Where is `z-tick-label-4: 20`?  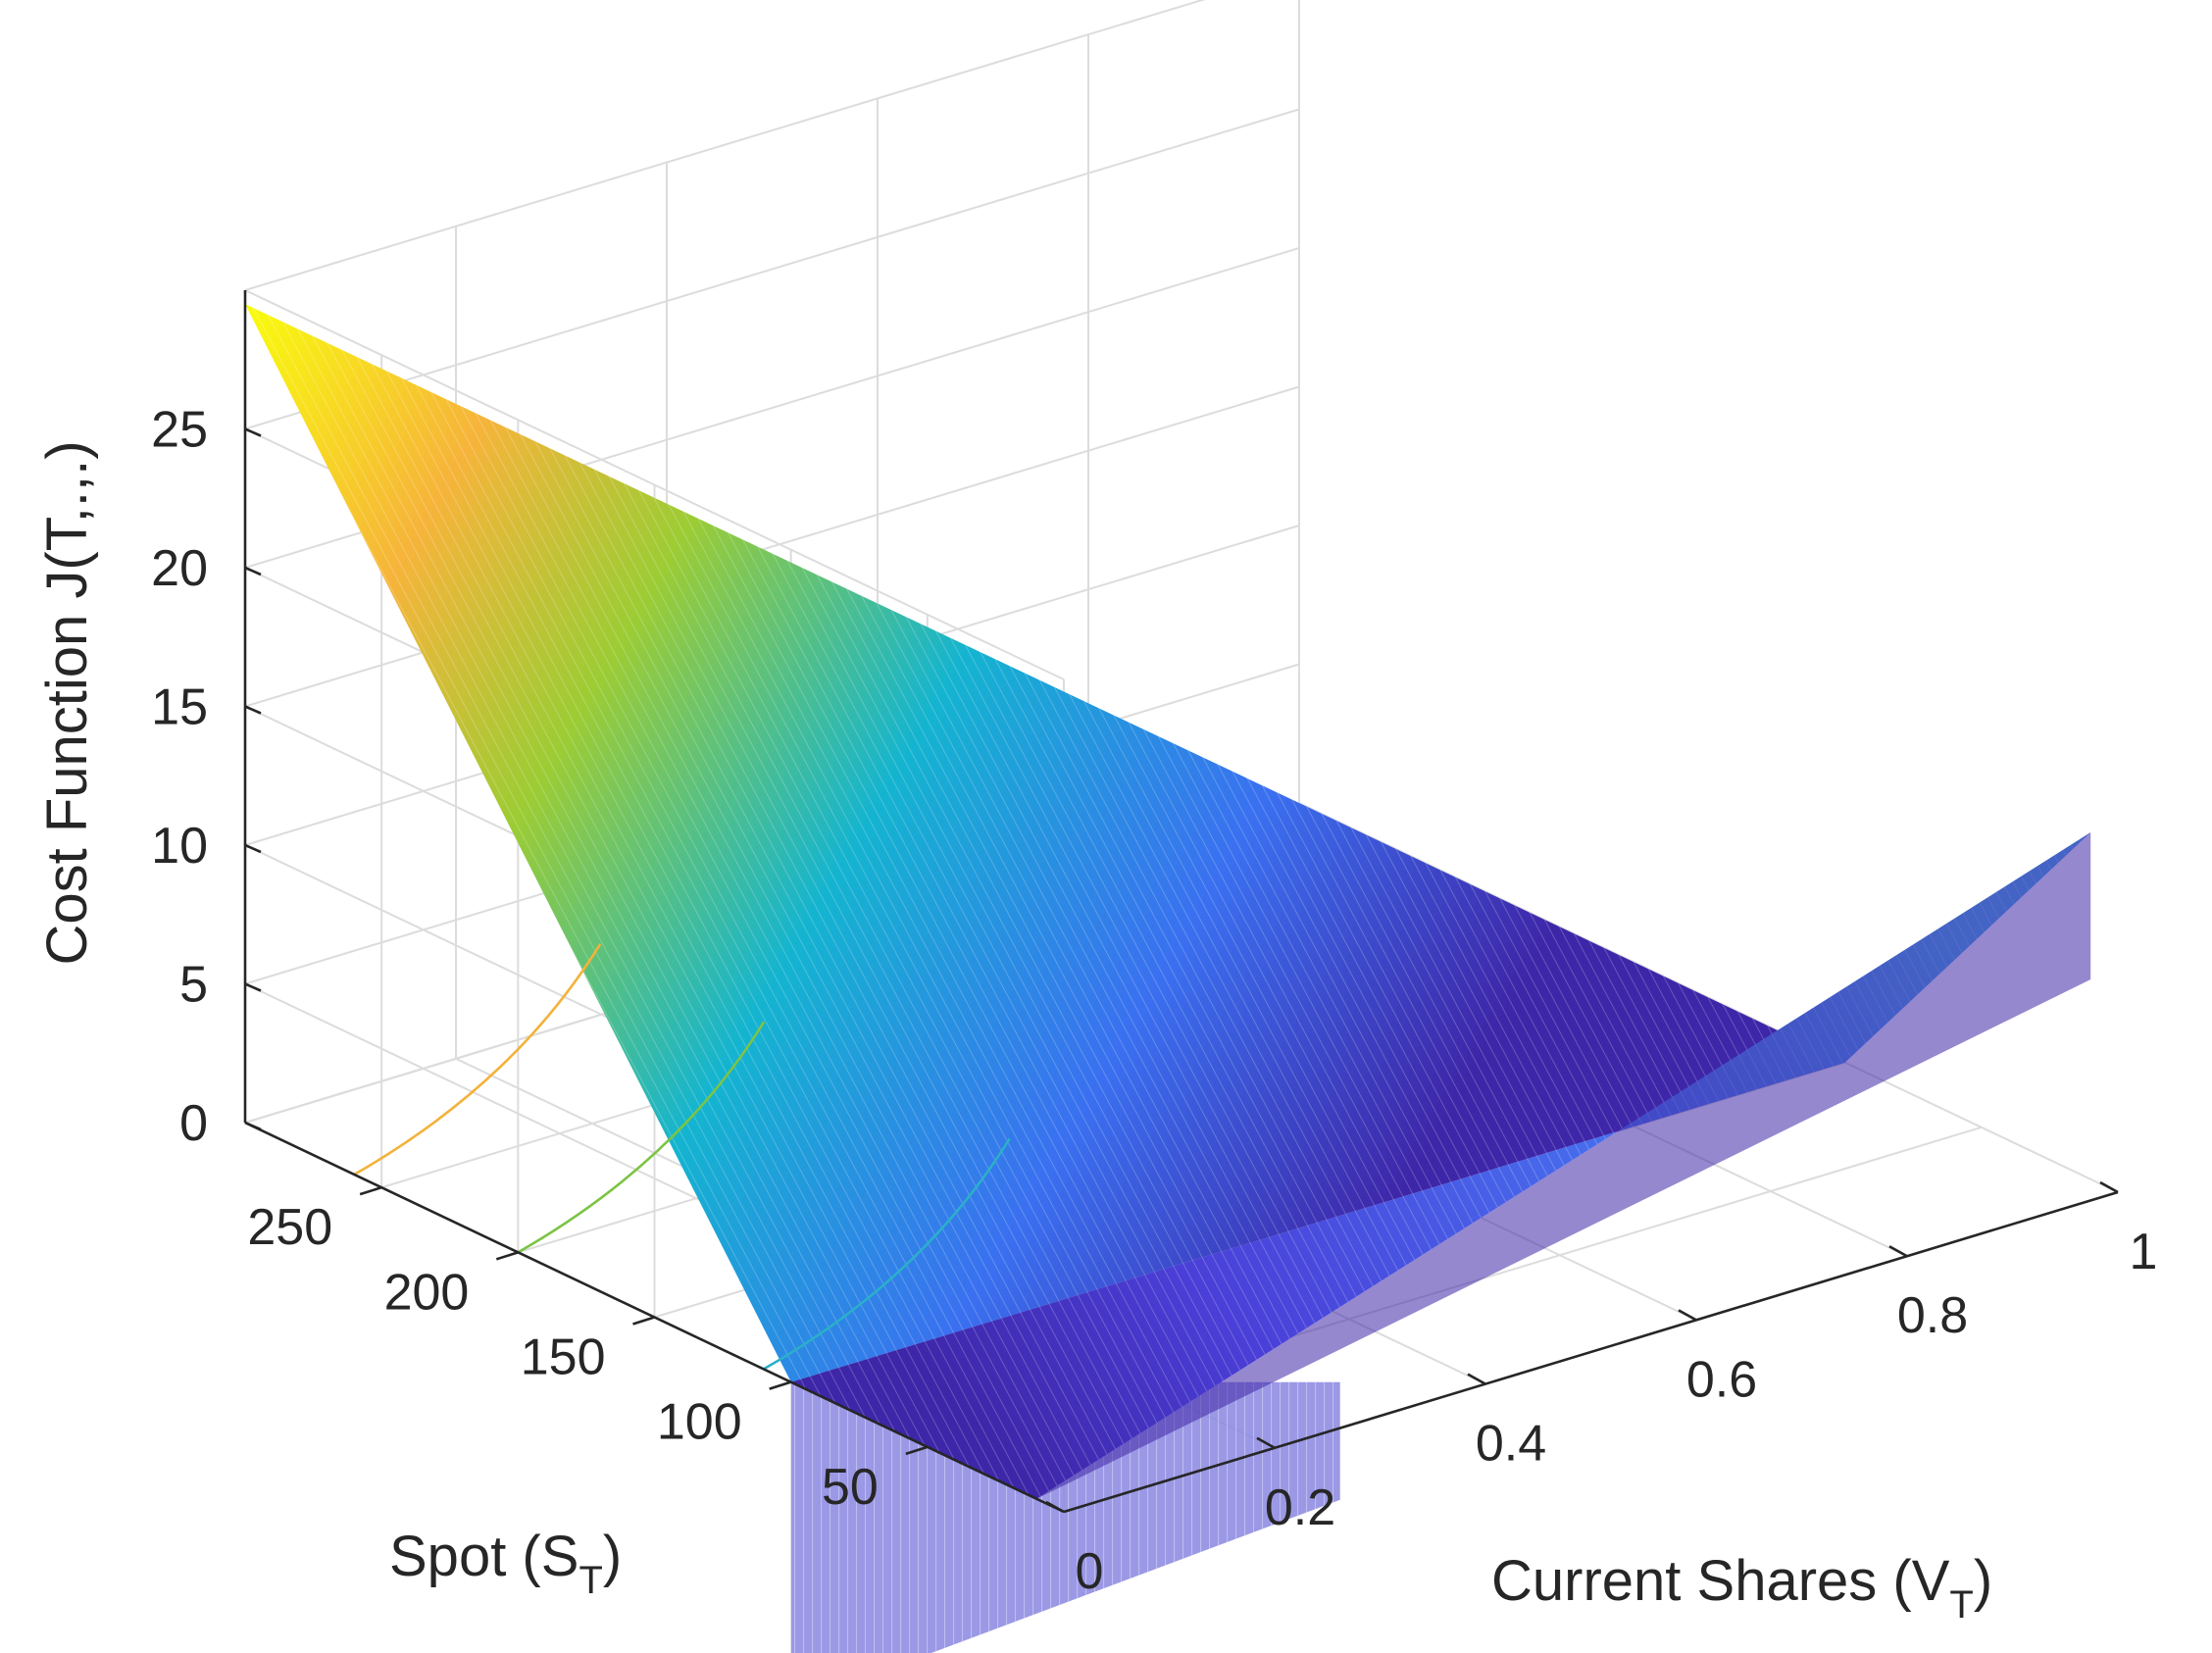
z-tick-label-4: 20 is located at coordinates (180, 568).